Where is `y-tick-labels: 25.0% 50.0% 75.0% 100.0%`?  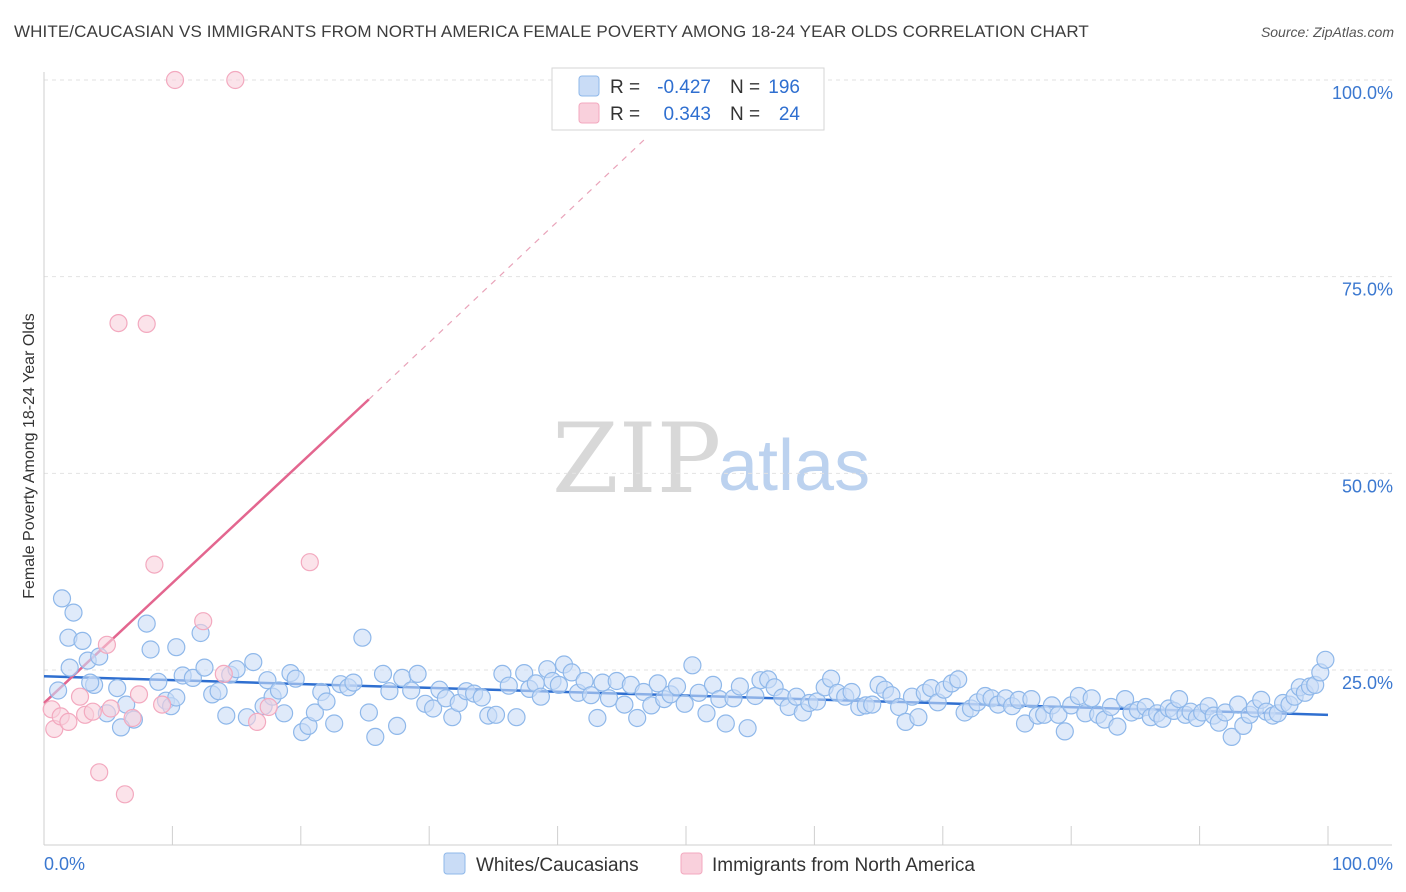 y-tick-labels: 25.0% 50.0% 75.0% 100.0% is located at coordinates (1362, 388).